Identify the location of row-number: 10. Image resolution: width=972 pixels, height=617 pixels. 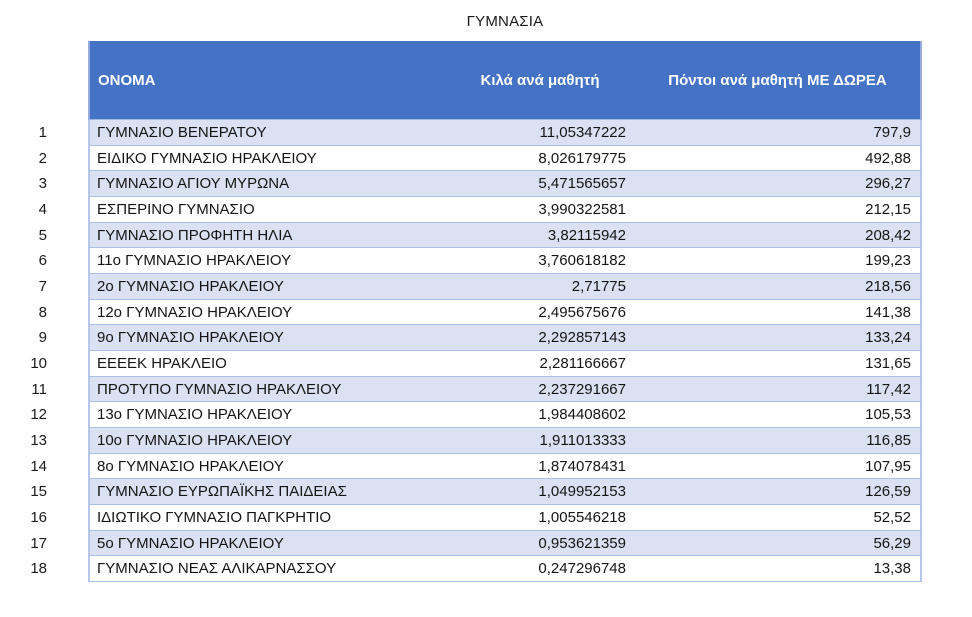
(38, 363).